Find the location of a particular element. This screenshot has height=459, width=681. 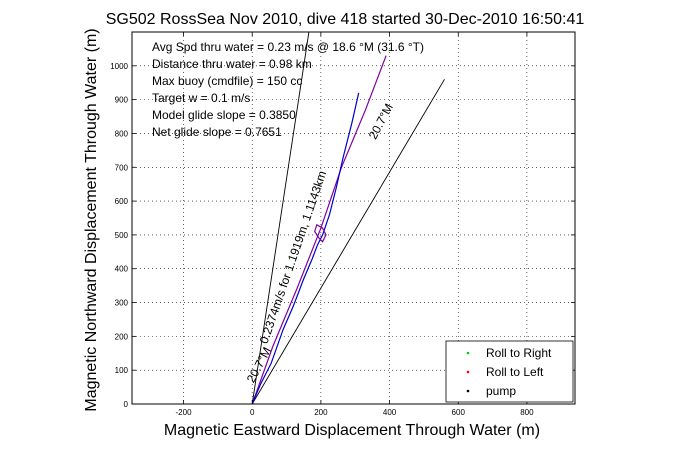

y-tick-label: 600 is located at coordinates (122, 201).